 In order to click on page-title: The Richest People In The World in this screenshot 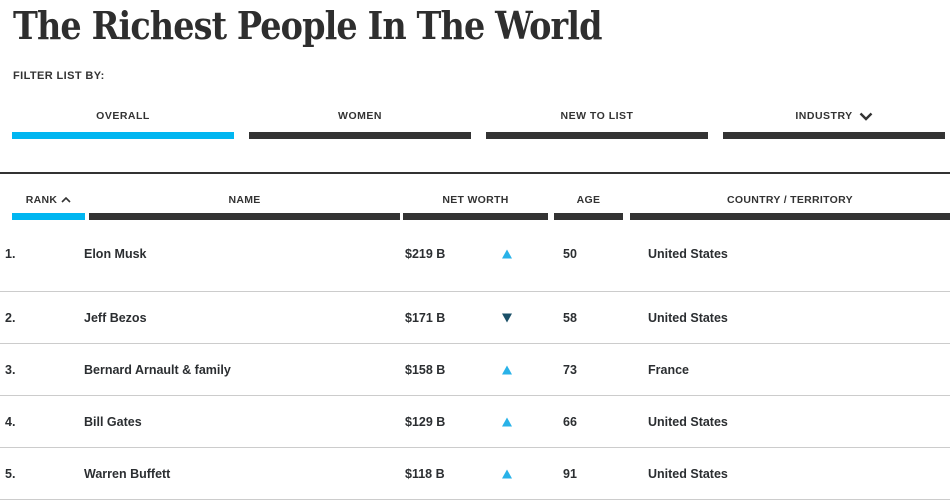, I will do `click(307, 25)`.